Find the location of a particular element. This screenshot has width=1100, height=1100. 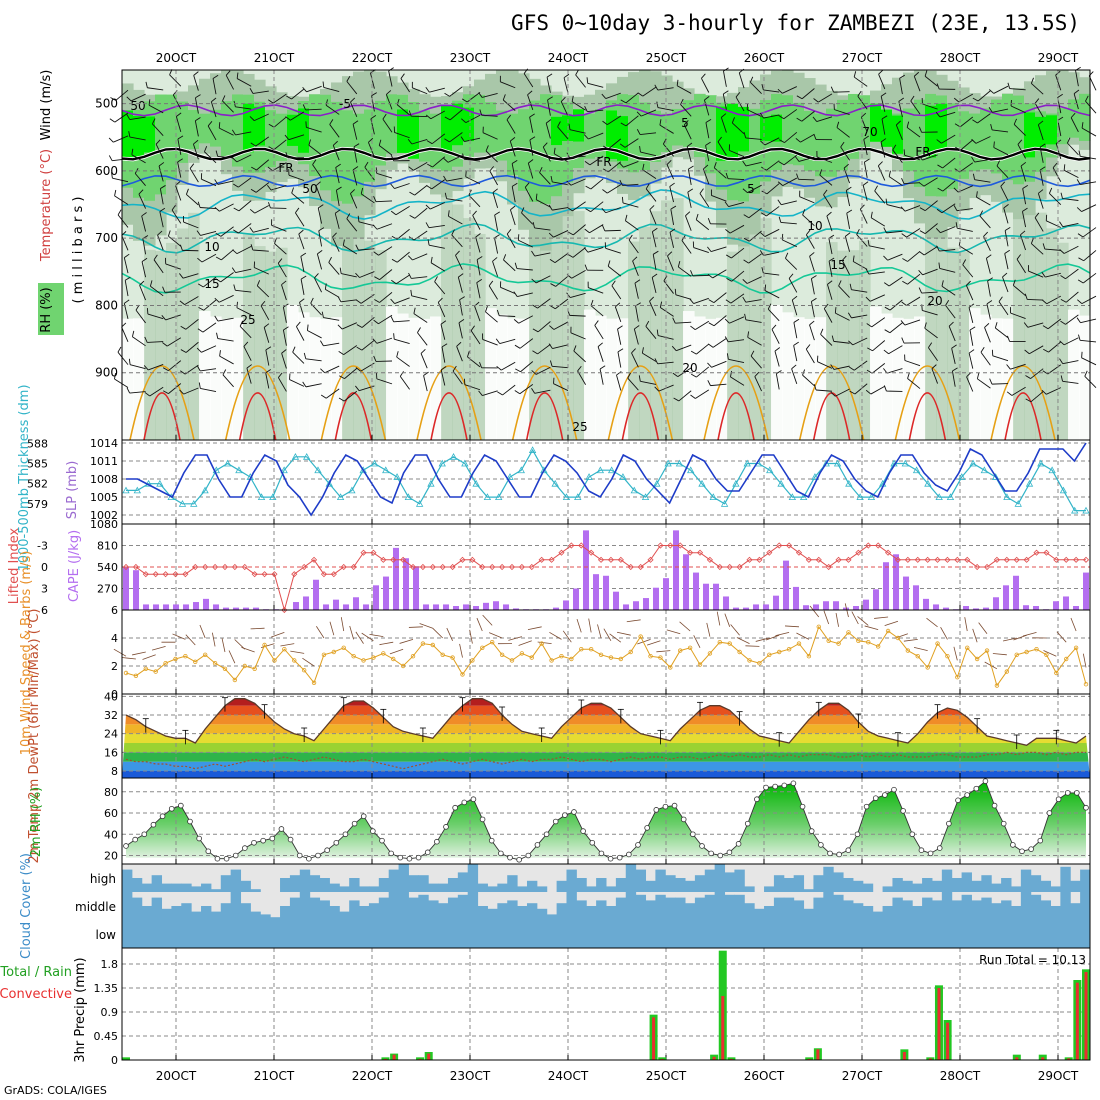

precip-tick-label: 0 is located at coordinates (114, 1060).